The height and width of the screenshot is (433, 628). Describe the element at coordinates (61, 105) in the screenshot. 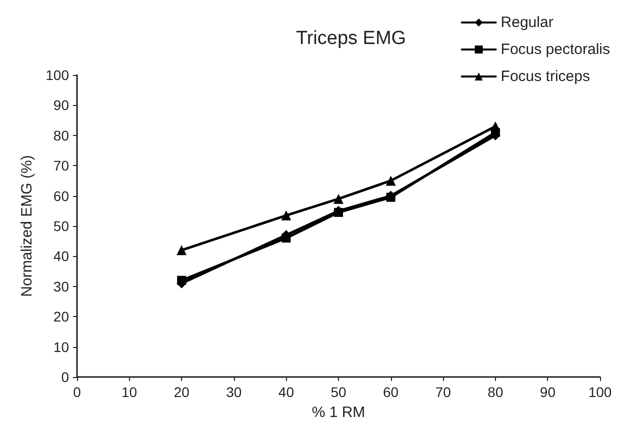

I see `y-tick-label: 90` at that location.